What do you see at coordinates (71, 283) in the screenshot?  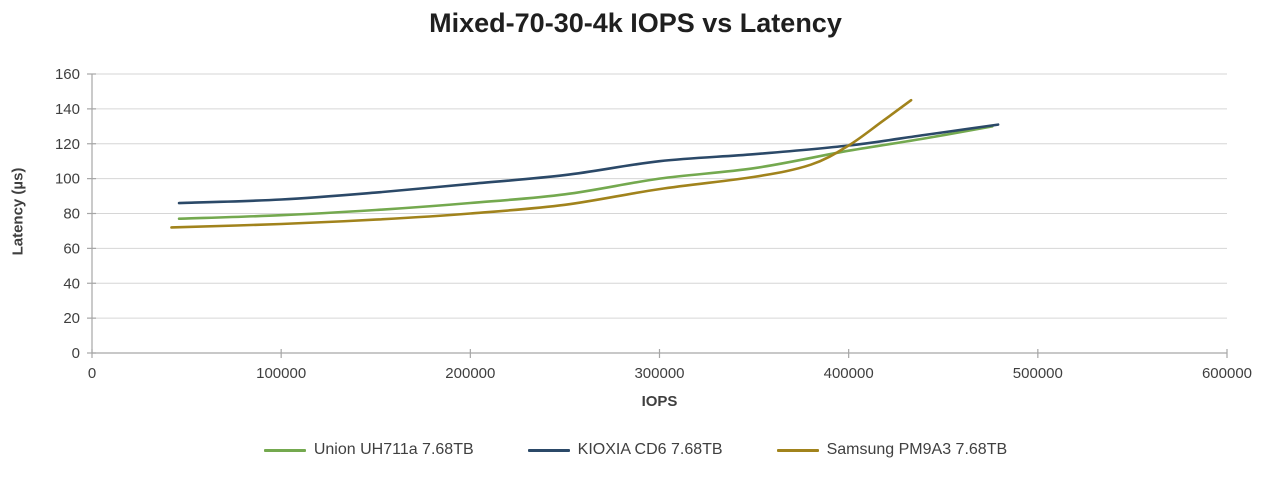 I see `y-tick-label-40: 40` at bounding box center [71, 283].